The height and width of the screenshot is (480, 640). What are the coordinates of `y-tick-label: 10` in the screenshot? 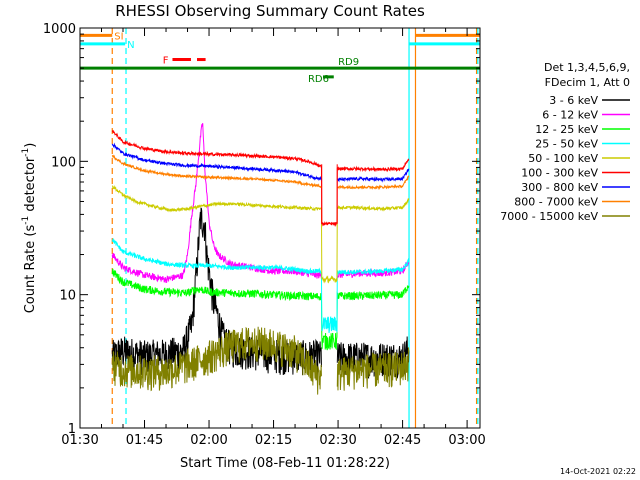 It's located at (67, 296).